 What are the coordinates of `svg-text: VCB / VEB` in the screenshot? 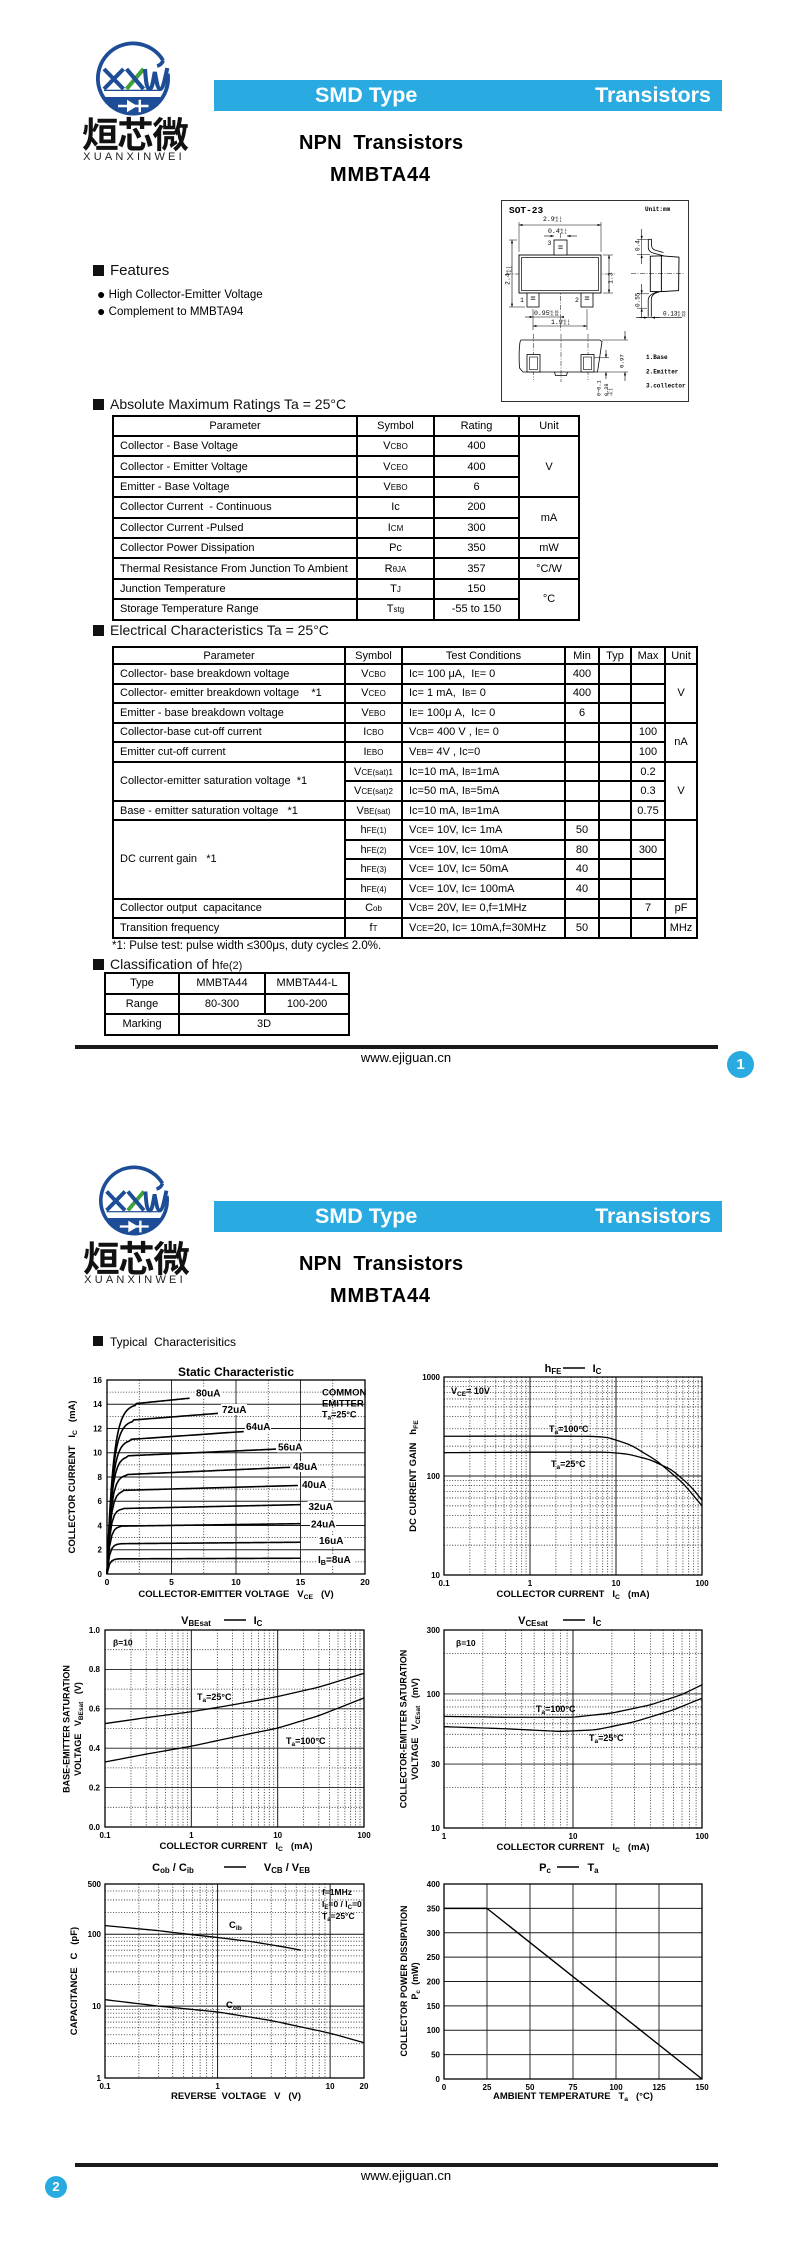 It's located at (287, 1868).